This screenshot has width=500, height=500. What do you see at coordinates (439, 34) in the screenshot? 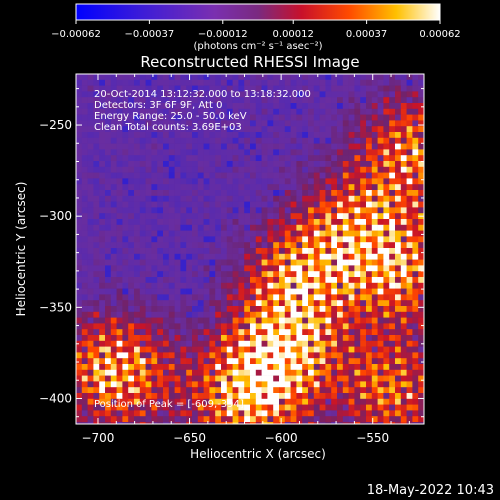
I see `colorbar-tick-label: 0.00062` at bounding box center [439, 34].